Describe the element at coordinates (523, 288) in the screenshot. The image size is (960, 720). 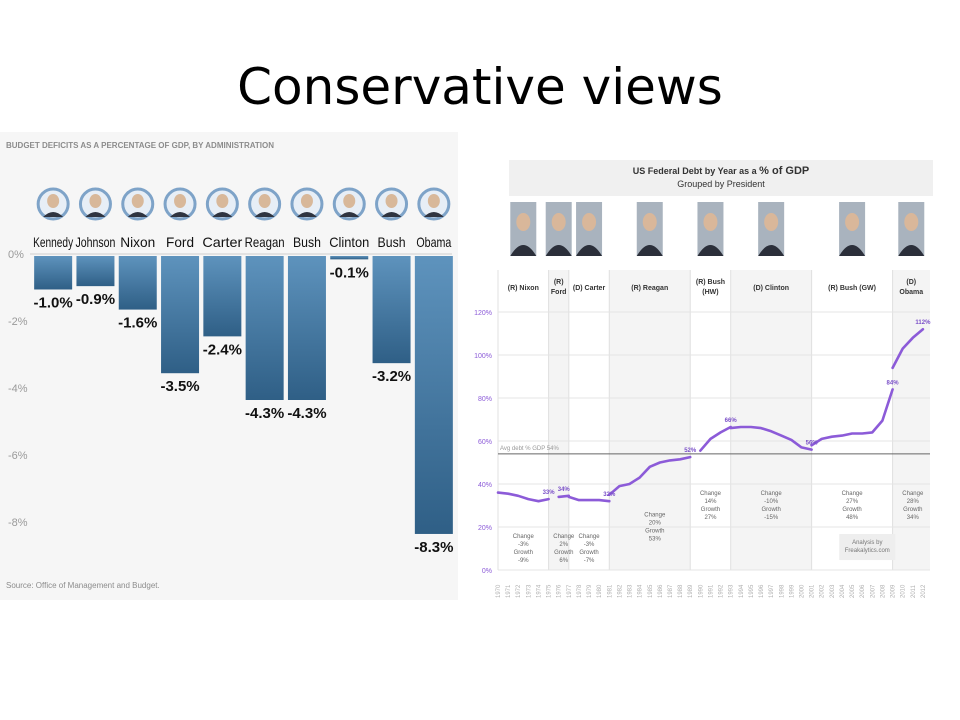
I see `president-header: (R) Nixon` at that location.